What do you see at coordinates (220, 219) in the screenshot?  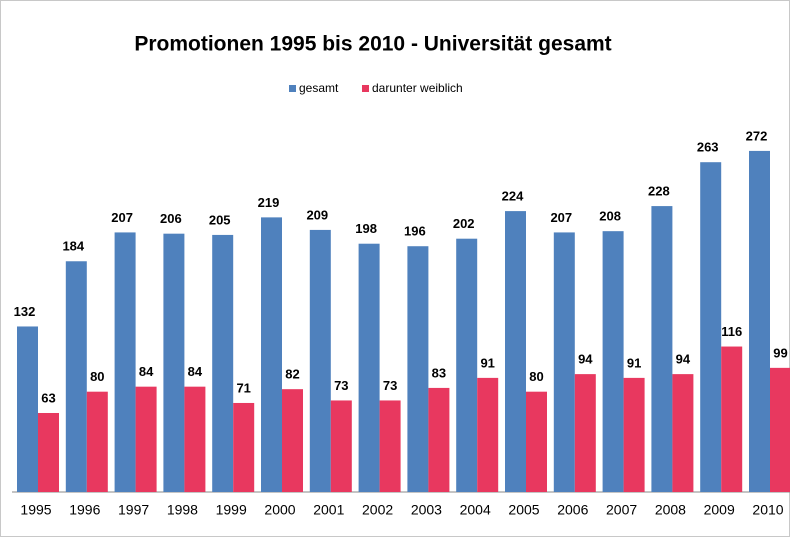 I see `value-label: 205` at bounding box center [220, 219].